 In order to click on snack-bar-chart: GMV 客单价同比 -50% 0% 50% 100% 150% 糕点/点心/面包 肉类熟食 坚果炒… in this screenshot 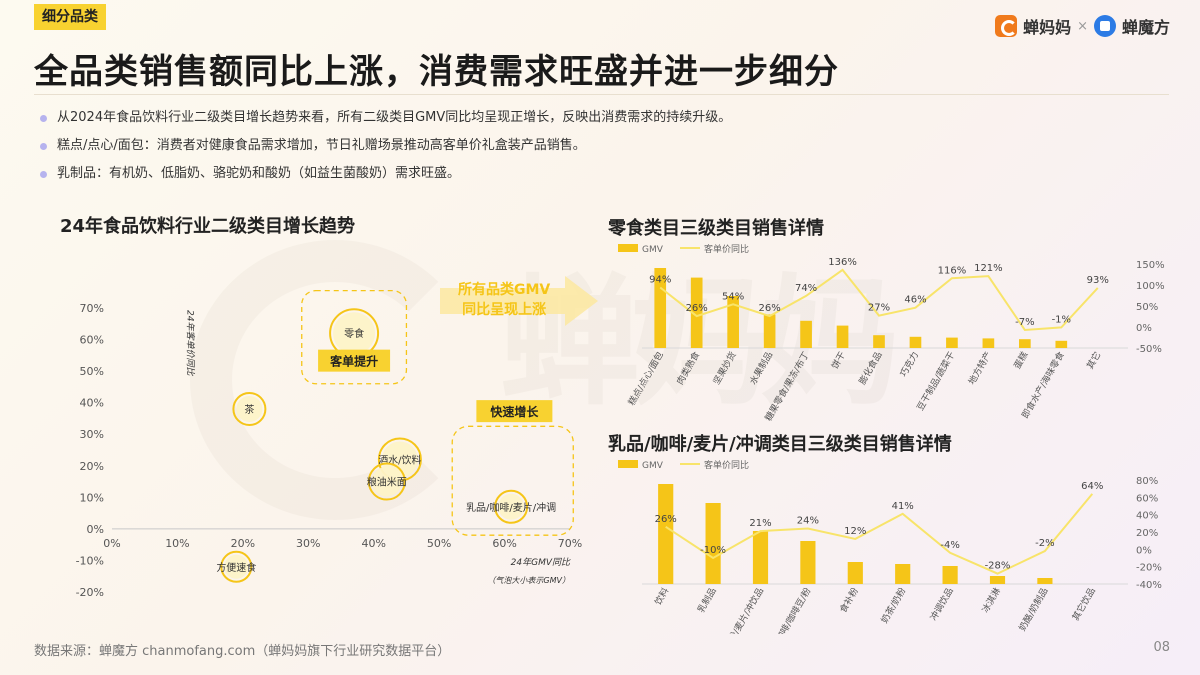, I will do `click(891, 333)`.